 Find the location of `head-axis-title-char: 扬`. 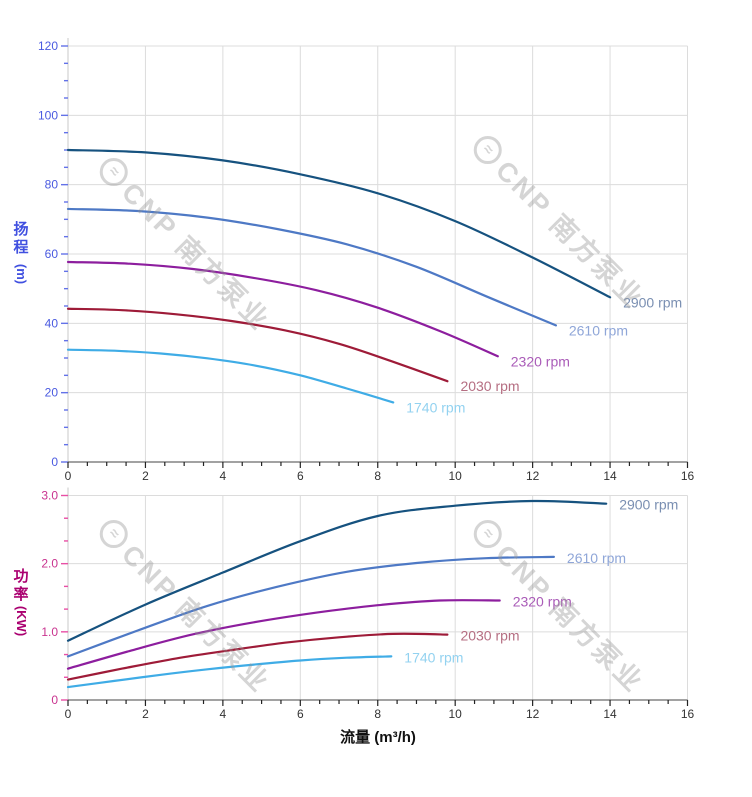

head-axis-title-char: 扬 is located at coordinates (21, 229).